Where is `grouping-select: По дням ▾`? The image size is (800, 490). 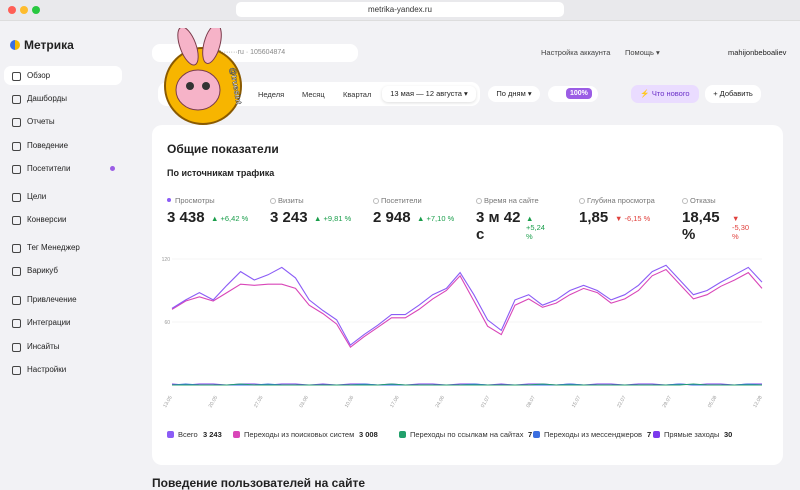 grouping-select: По дням ▾ is located at coordinates (514, 94).